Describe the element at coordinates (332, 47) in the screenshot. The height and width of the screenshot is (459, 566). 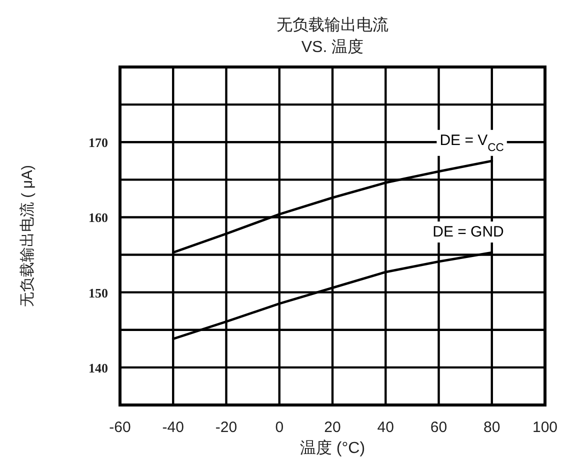
I see `chart-subtitle: VS. 温度` at that location.